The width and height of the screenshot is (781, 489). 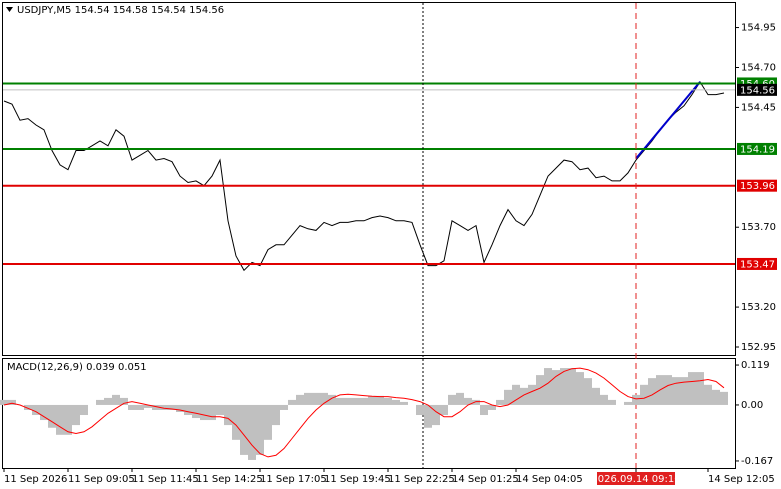 What do you see at coordinates (668, 120) in the screenshot?
I see `trend-line` at bounding box center [668, 120].